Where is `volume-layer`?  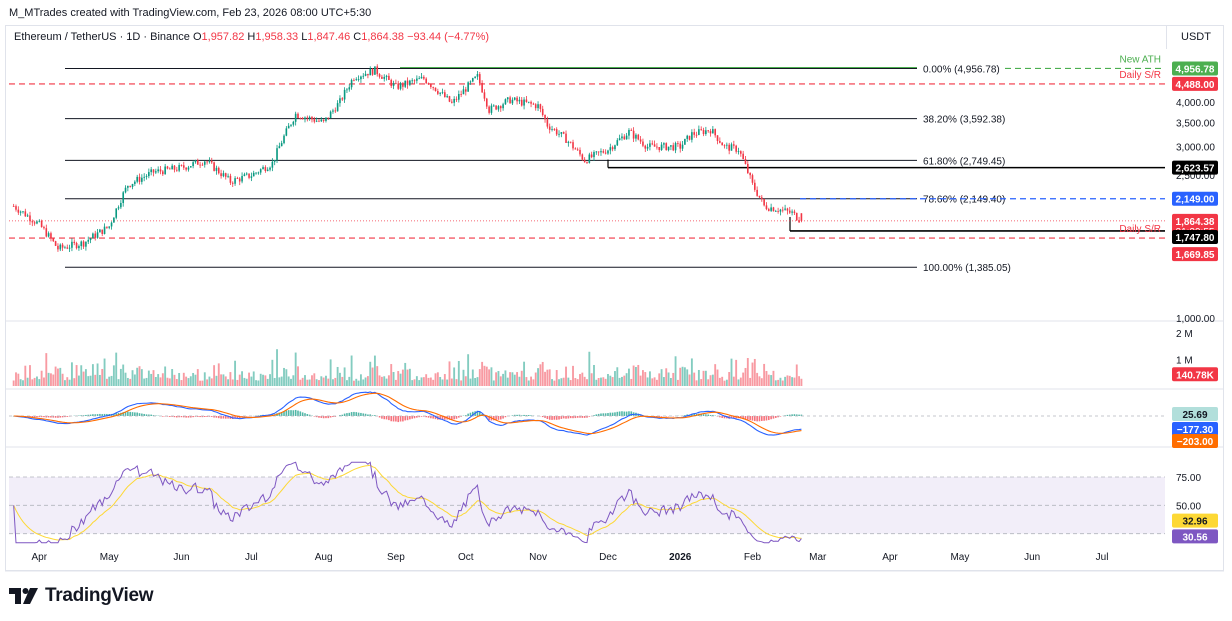 volume-layer is located at coordinates (407, 367).